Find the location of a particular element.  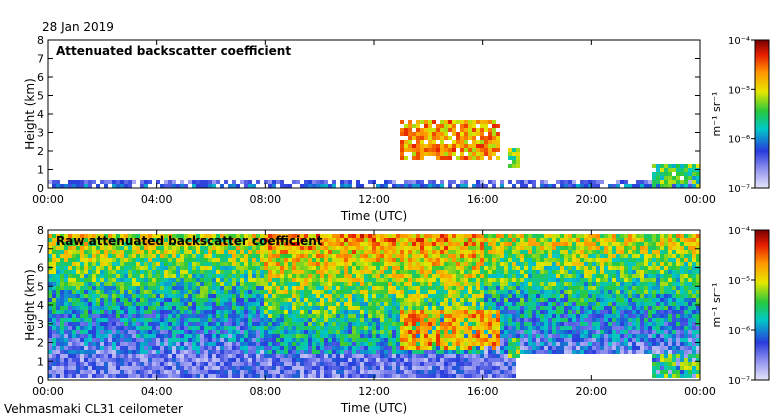

backscatter-field is located at coordinates (374, 154).